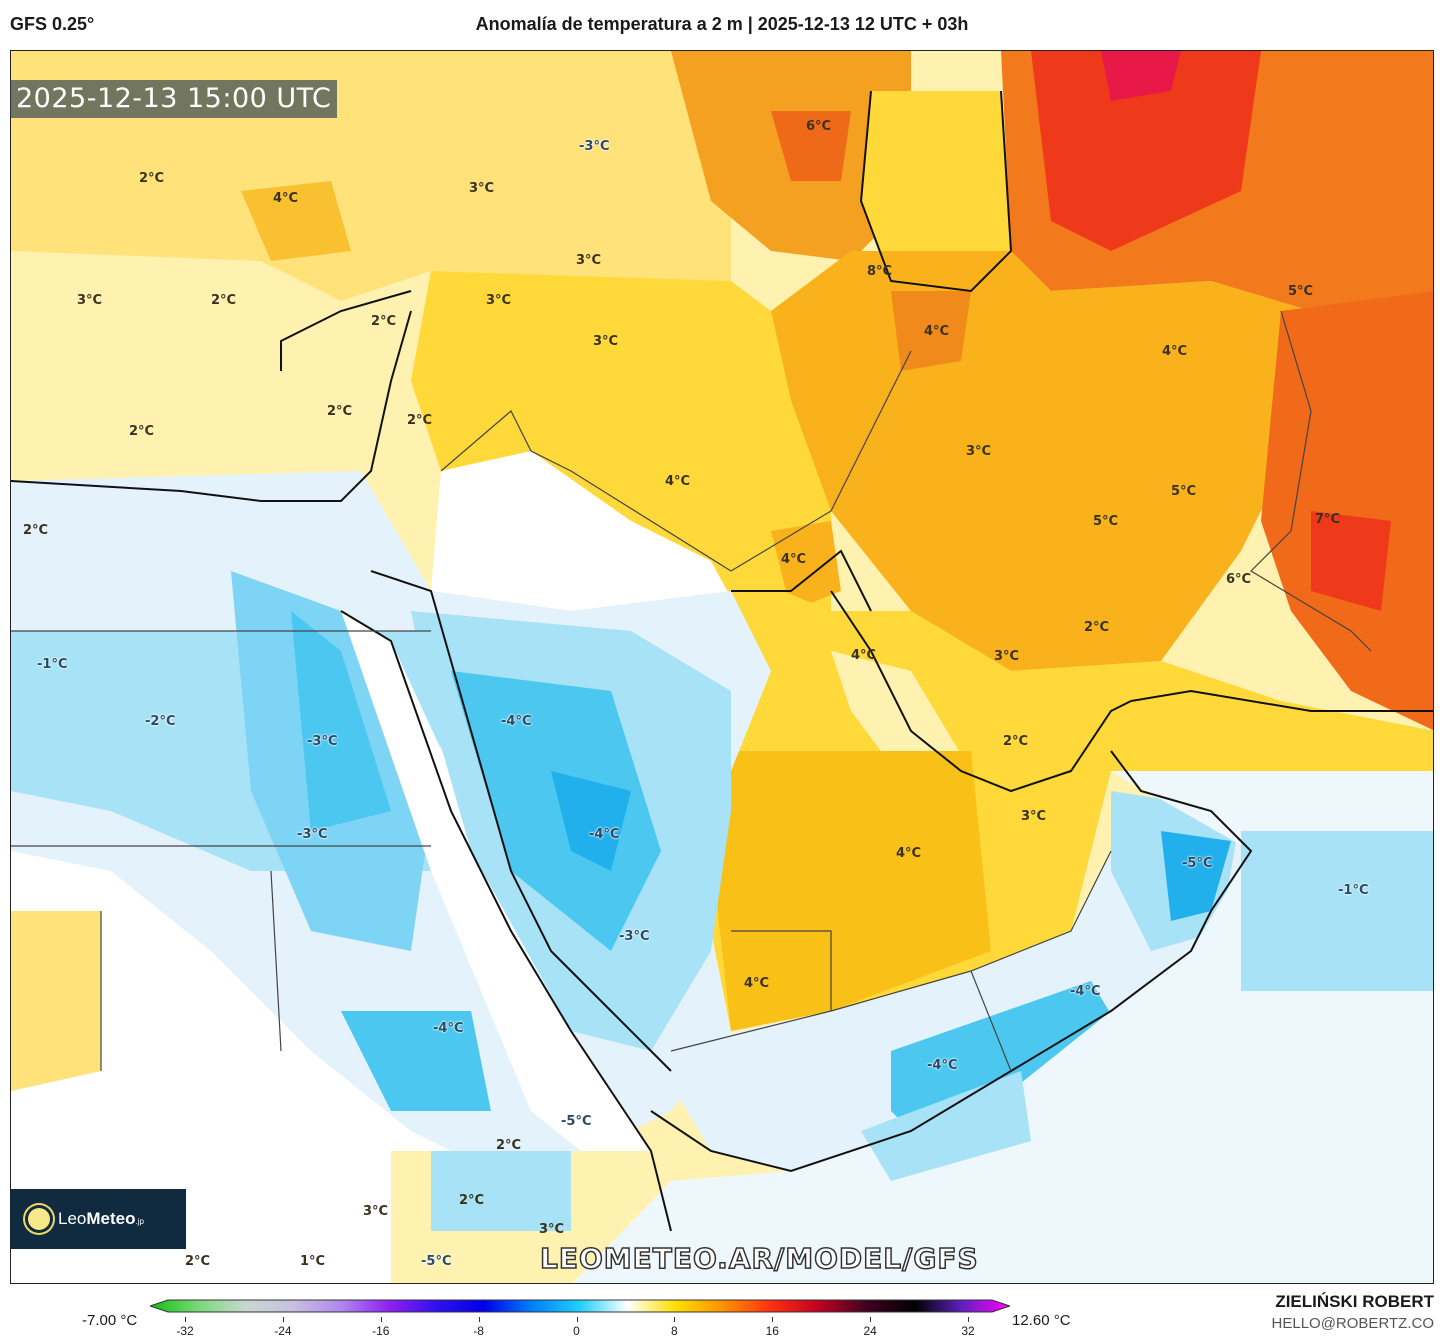 The image size is (1444, 1339). Describe the element at coordinates (110, 1320) in the screenshot. I see `colorbar-min-label: -7.00 °C` at that location.